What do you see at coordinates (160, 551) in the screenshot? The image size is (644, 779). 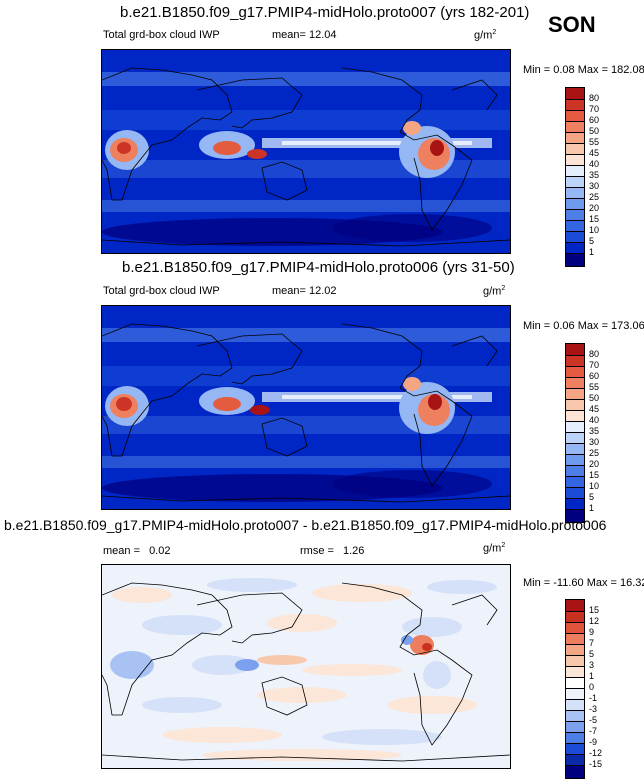 I see `panel-3-mean-value: 0.02` at bounding box center [160, 551].